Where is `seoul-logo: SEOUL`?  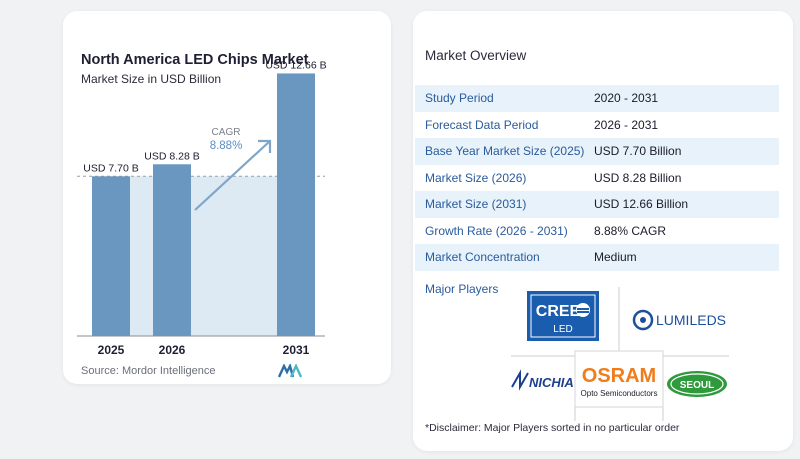
seoul-logo: SEOUL is located at coordinates (697, 384).